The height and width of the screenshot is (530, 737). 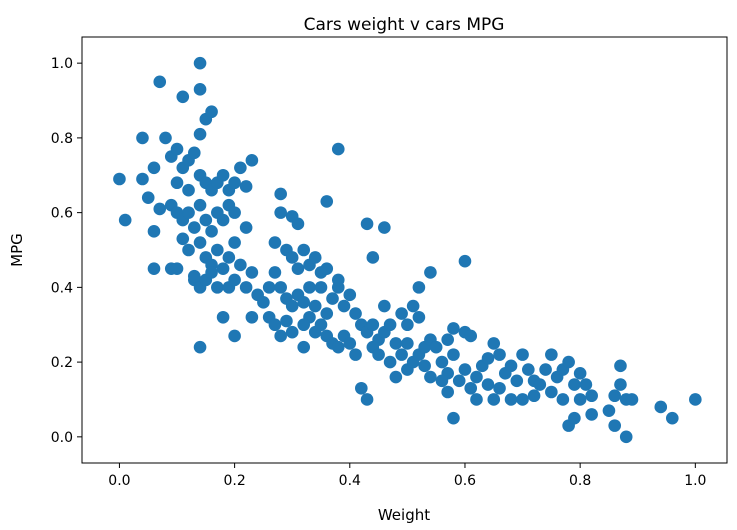 I want to click on x-axis: 0.0 0.2 0.4 0.6 0.8 1.0, so click(x=407, y=476).